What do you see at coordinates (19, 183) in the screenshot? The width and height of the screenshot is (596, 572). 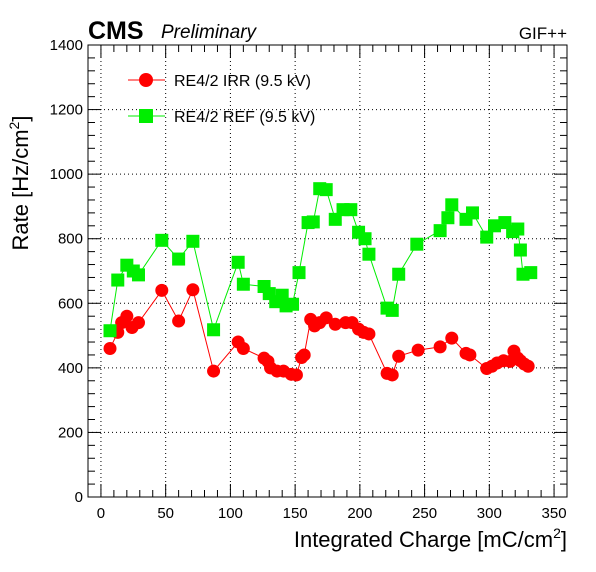 I see `y-axis-title: Rate [Hz/cm2]` at bounding box center [19, 183].